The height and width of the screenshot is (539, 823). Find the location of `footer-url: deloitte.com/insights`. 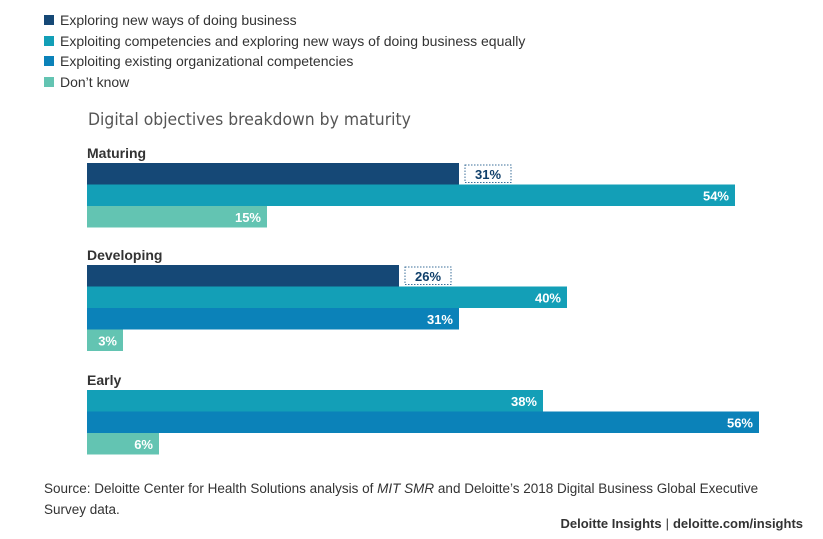

footer-url: deloitte.com/insights is located at coordinates (737, 523).